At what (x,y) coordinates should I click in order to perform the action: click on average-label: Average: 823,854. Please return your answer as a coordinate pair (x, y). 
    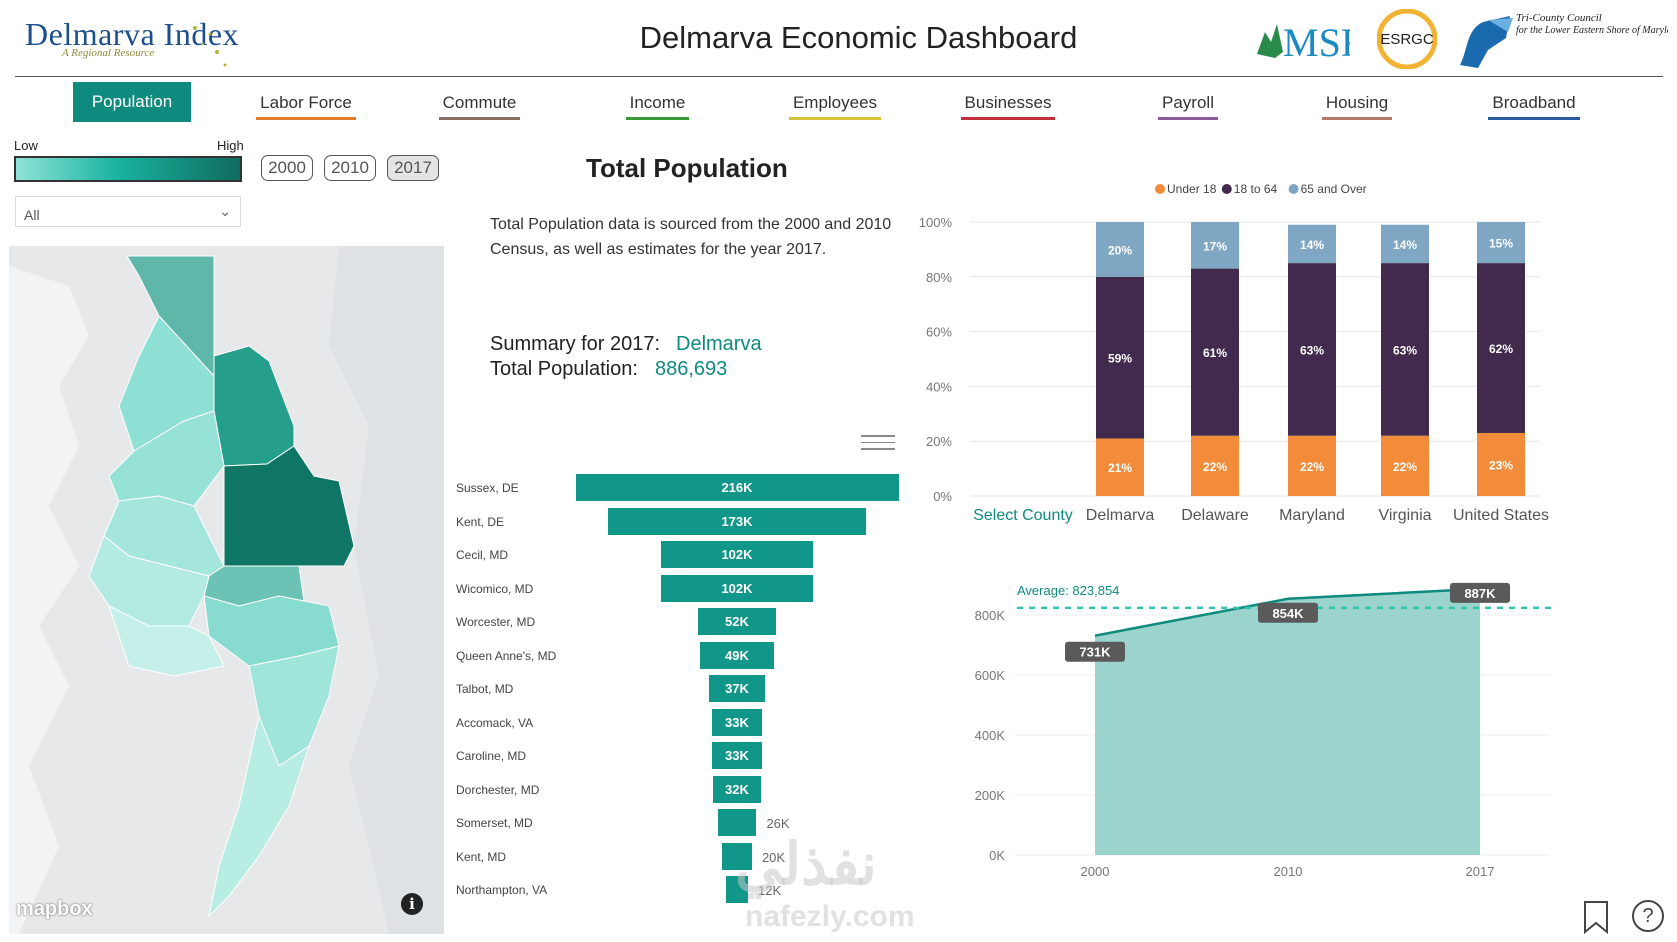
    Looking at the image, I should click on (1068, 590).